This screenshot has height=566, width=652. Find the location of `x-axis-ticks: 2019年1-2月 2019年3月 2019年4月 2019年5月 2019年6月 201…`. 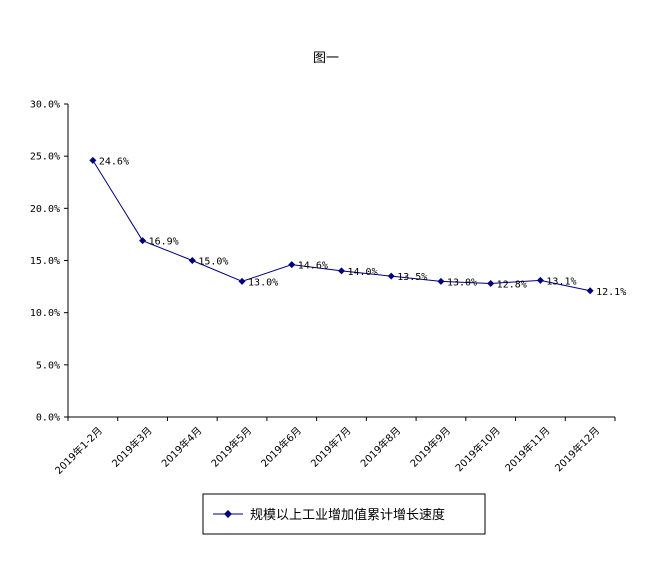

x-axis-ticks: 2019年1-2月 2019年3月 2019年4月 2019年5月 2019年6月 201… is located at coordinates (334, 447).